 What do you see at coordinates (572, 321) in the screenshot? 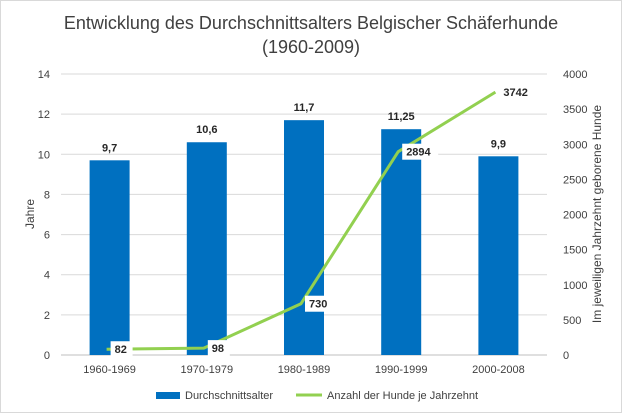
I see `right-tick-label: 500` at bounding box center [572, 321].